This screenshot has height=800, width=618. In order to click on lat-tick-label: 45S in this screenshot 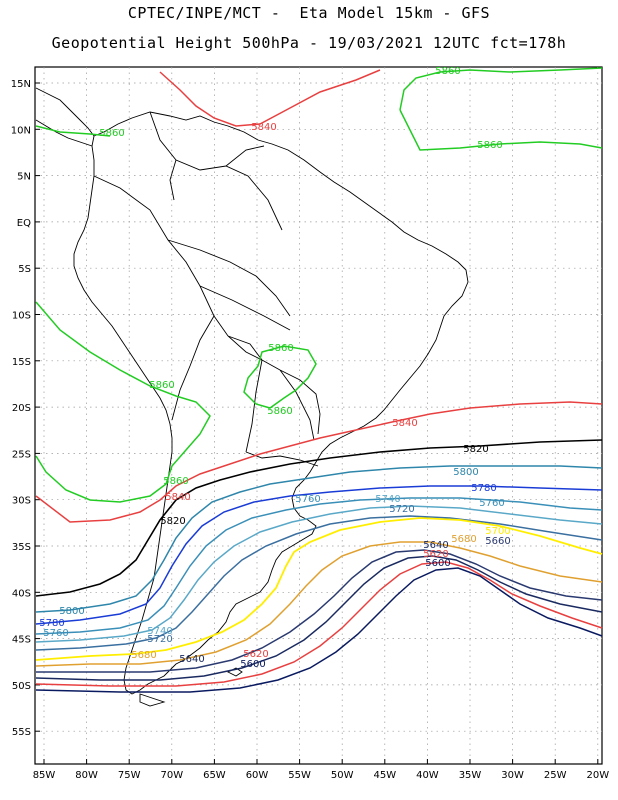, I will do `click(21, 640)`.